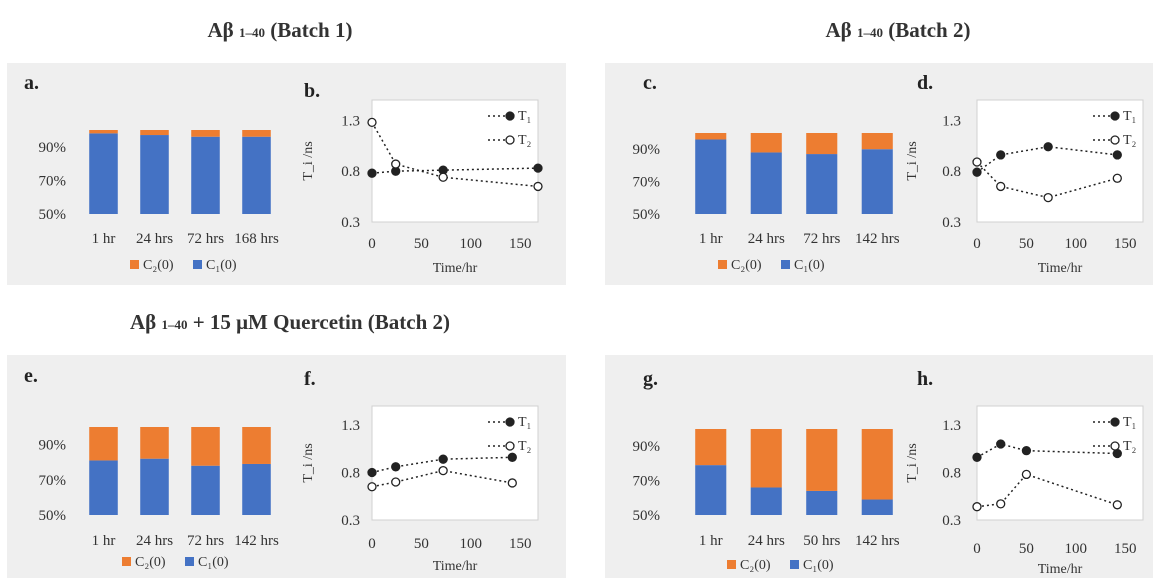 The width and height of the screenshot is (1161, 578). I want to click on panel-label-d: d., so click(925, 83).